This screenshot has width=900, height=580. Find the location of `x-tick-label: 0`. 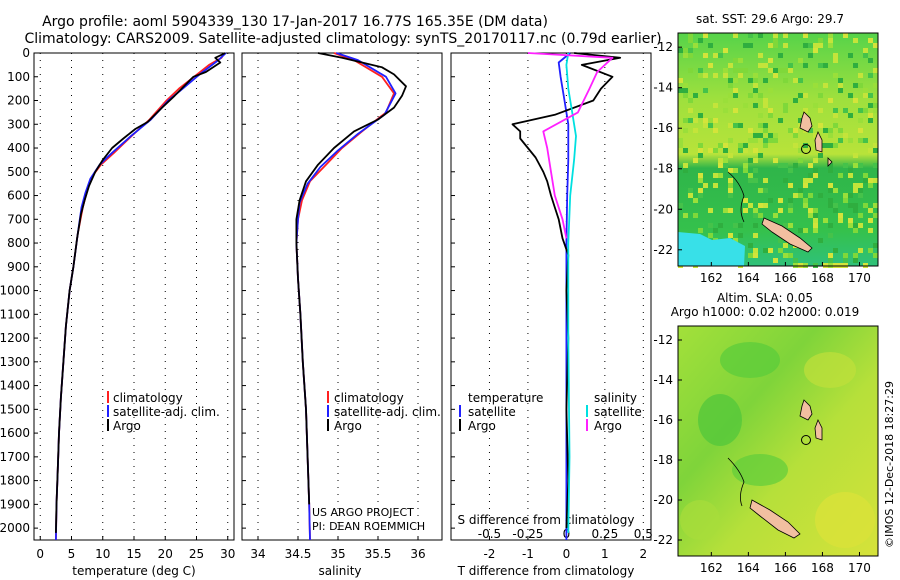

x-tick-label: 0 is located at coordinates (567, 554).